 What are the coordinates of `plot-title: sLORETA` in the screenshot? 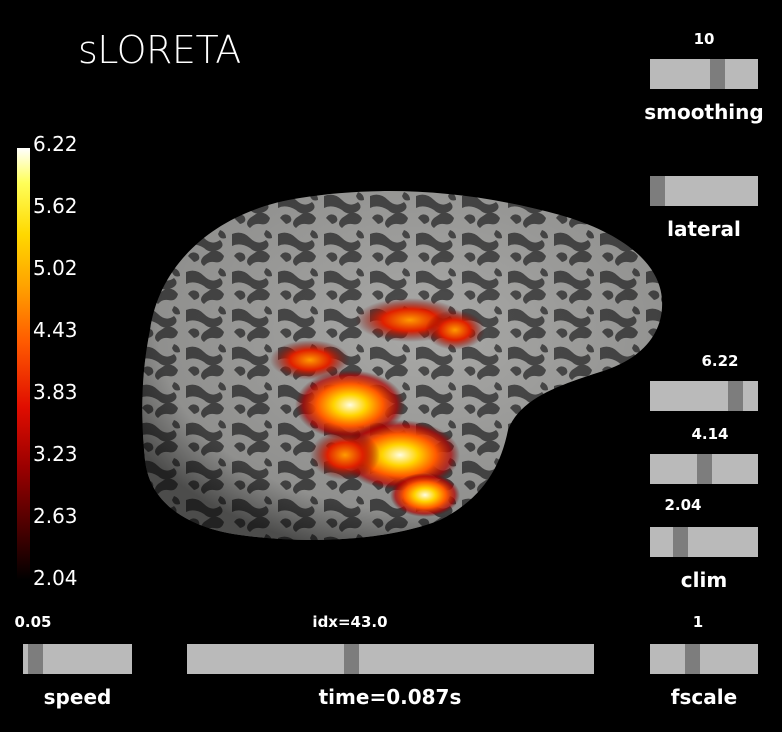 It's located at (159, 50).